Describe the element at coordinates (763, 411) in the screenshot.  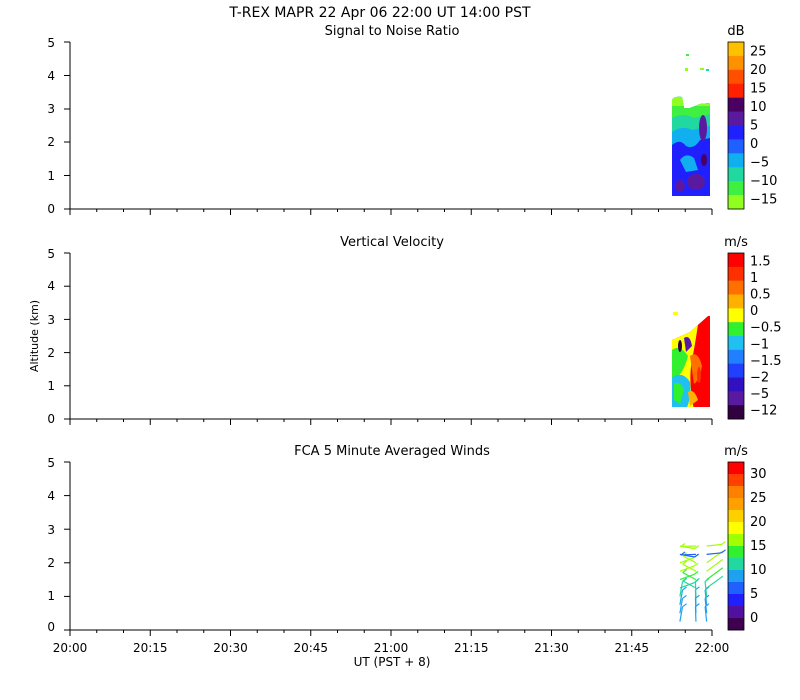
I see `colorbar-label: −12` at that location.